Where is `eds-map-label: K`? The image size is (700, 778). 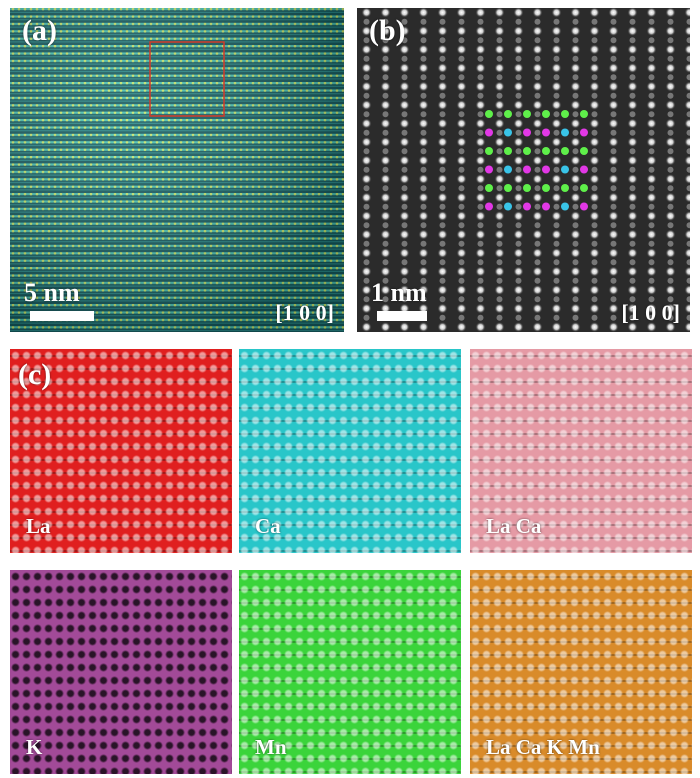
eds-map-label: K is located at coordinates (34, 747).